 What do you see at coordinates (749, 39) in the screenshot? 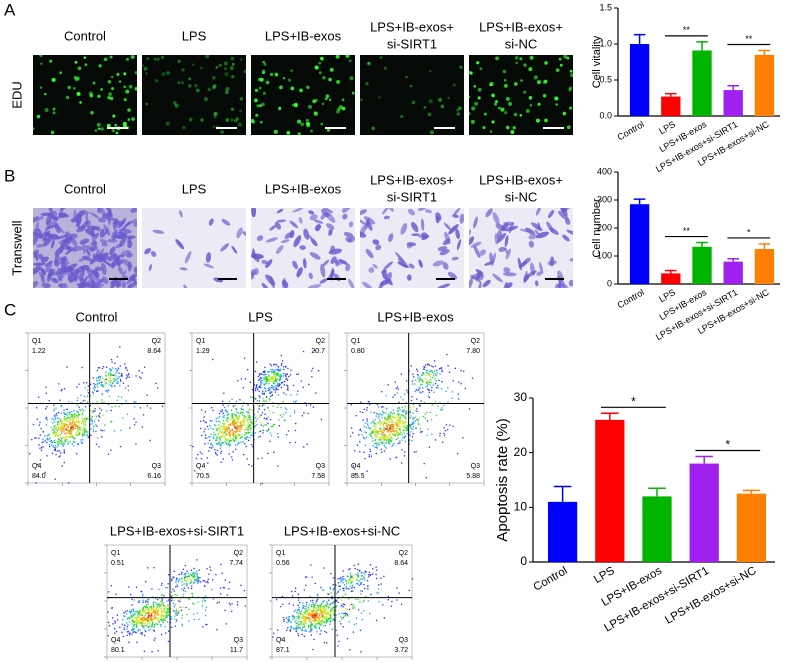
I see `significance-label: **` at bounding box center [749, 39].